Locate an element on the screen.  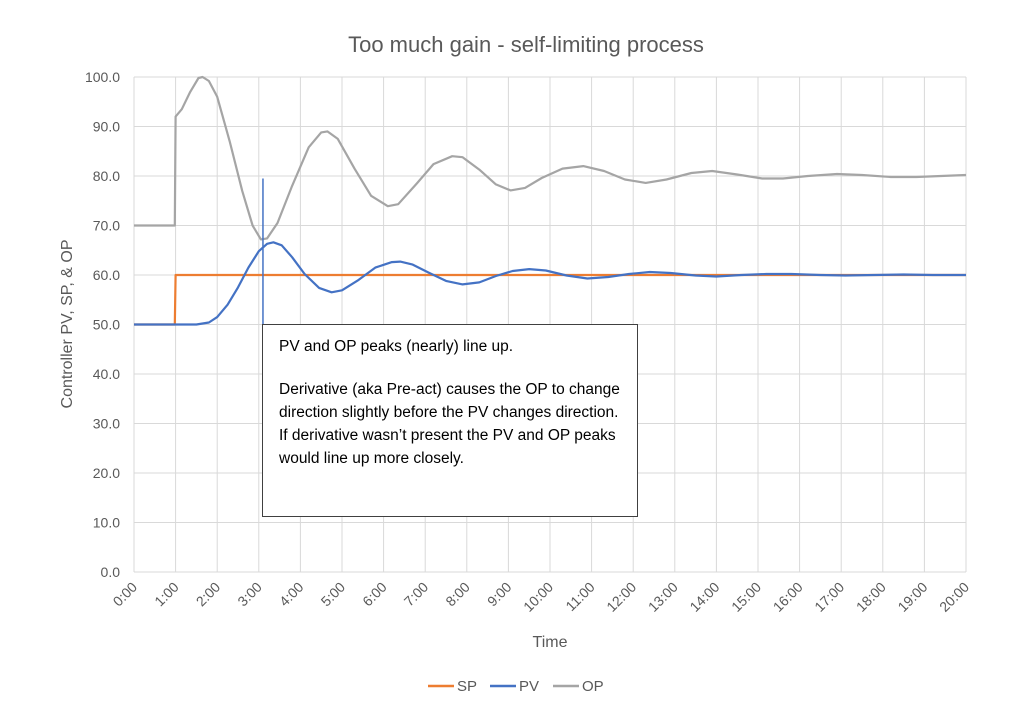
x-tick-label: 5:00 is located at coordinates (333, 594).